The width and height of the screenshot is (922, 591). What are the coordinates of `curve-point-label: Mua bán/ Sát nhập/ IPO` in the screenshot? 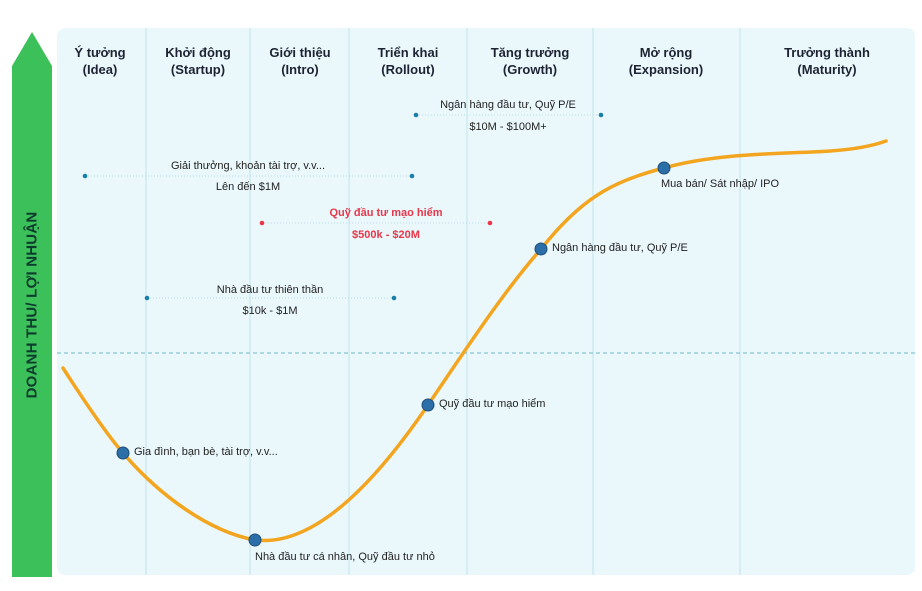 It's located at (720, 184).